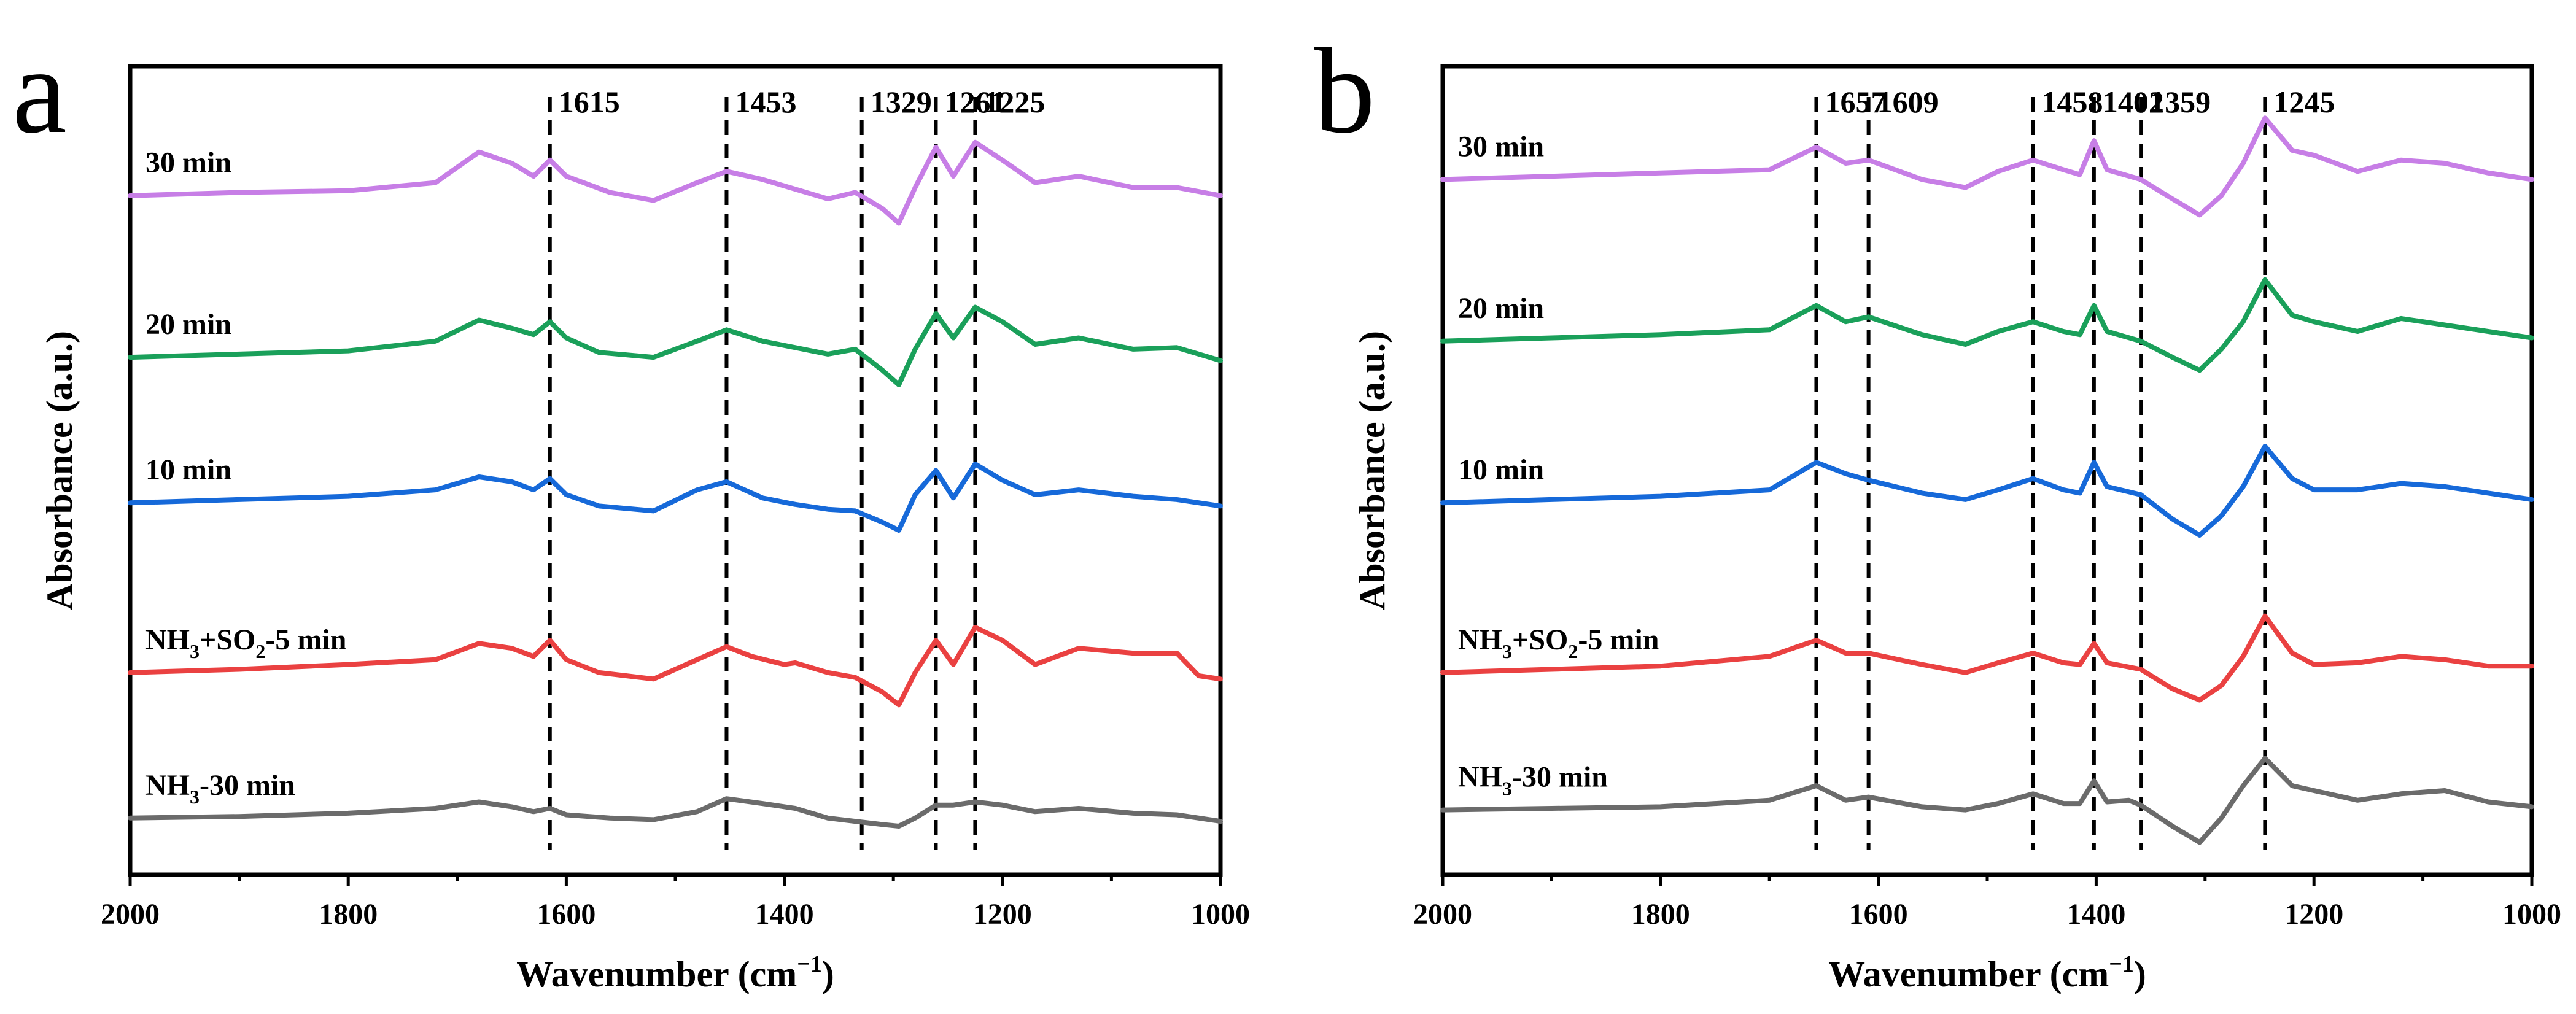 This screenshot has width=2576, height=1014. What do you see at coordinates (1344, 91) in the screenshot?
I see `panel-letter: b` at bounding box center [1344, 91].